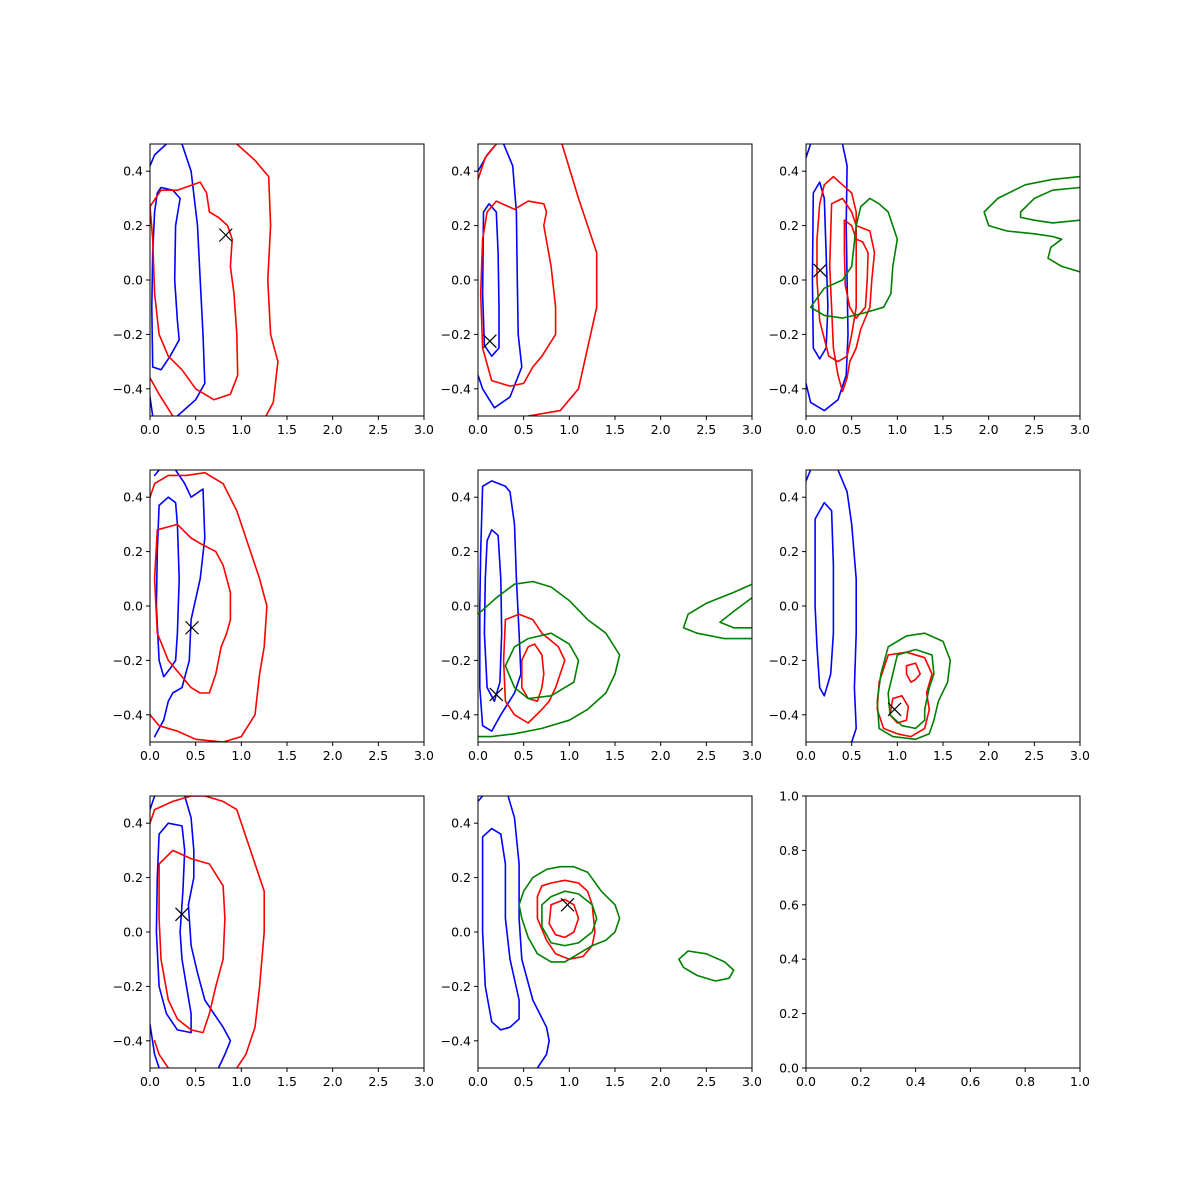 Image resolution: width=1200 pixels, height=1200 pixels. What do you see at coordinates (943, 932) in the screenshot?
I see `axes-frame` at bounding box center [943, 932].